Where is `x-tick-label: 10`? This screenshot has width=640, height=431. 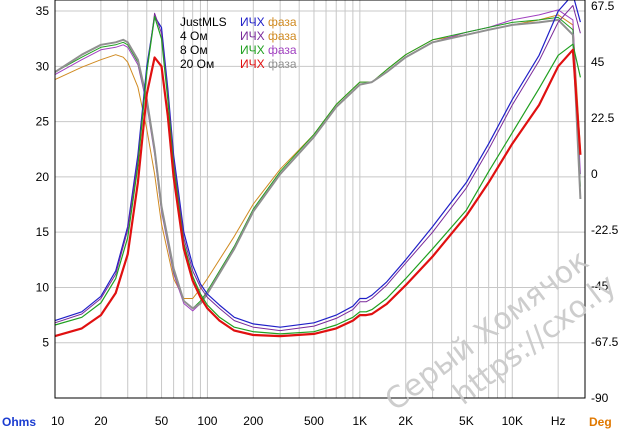 x-tick-label: 10 is located at coordinates (58, 421).